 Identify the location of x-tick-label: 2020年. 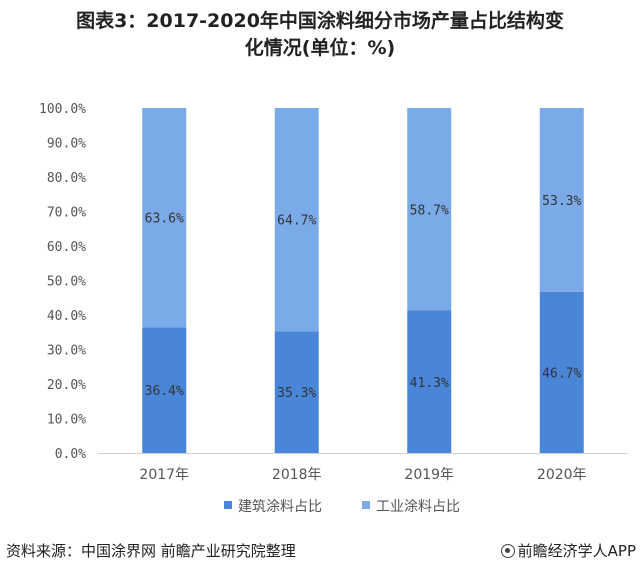
(562, 475).